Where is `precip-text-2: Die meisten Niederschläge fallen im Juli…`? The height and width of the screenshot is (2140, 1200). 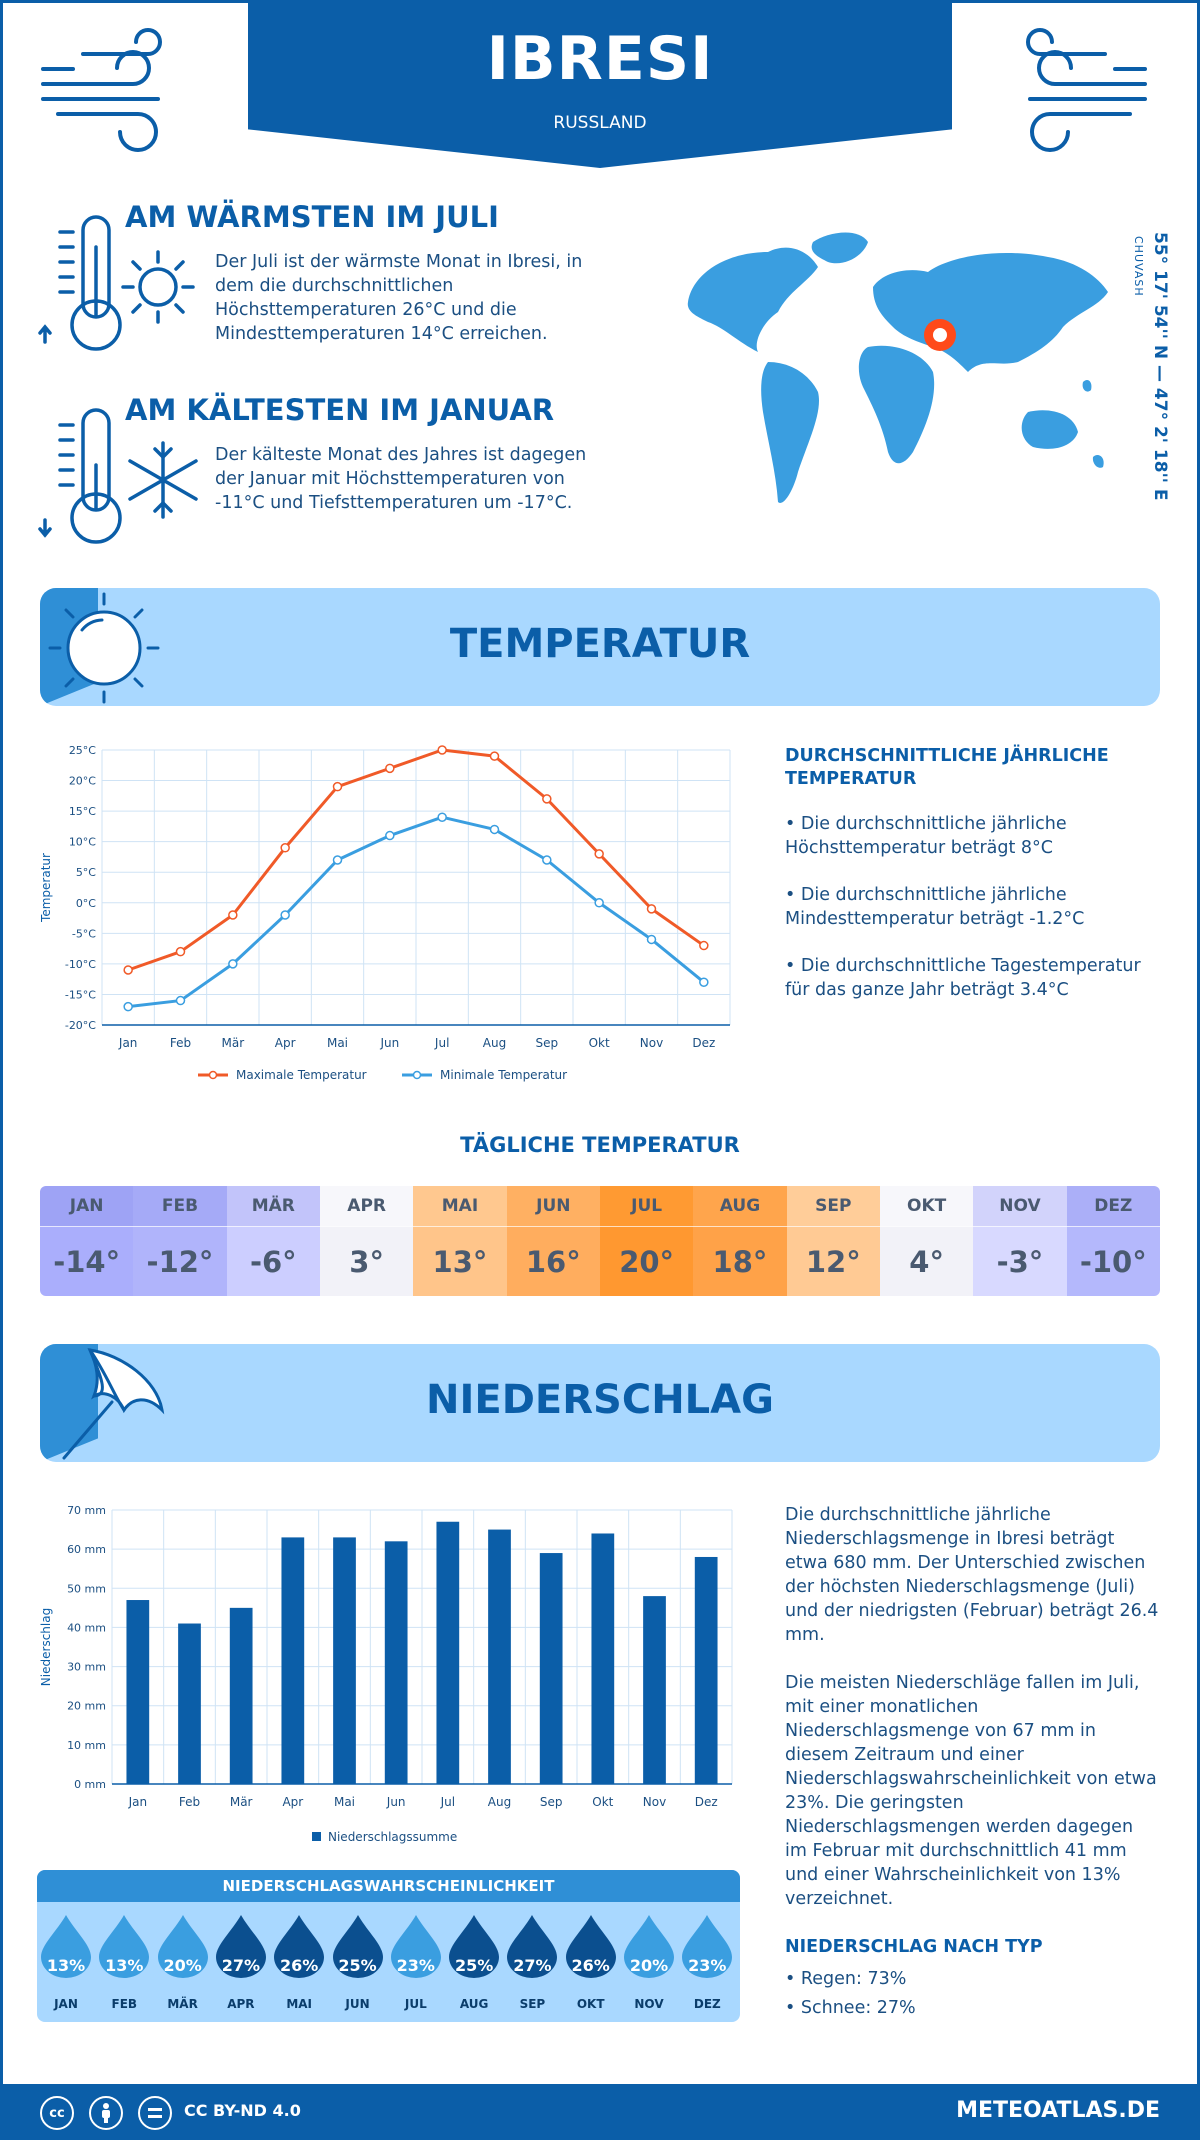
precip-text-2: Die meisten Niederschläge fallen im Juli… is located at coordinates (971, 1791).